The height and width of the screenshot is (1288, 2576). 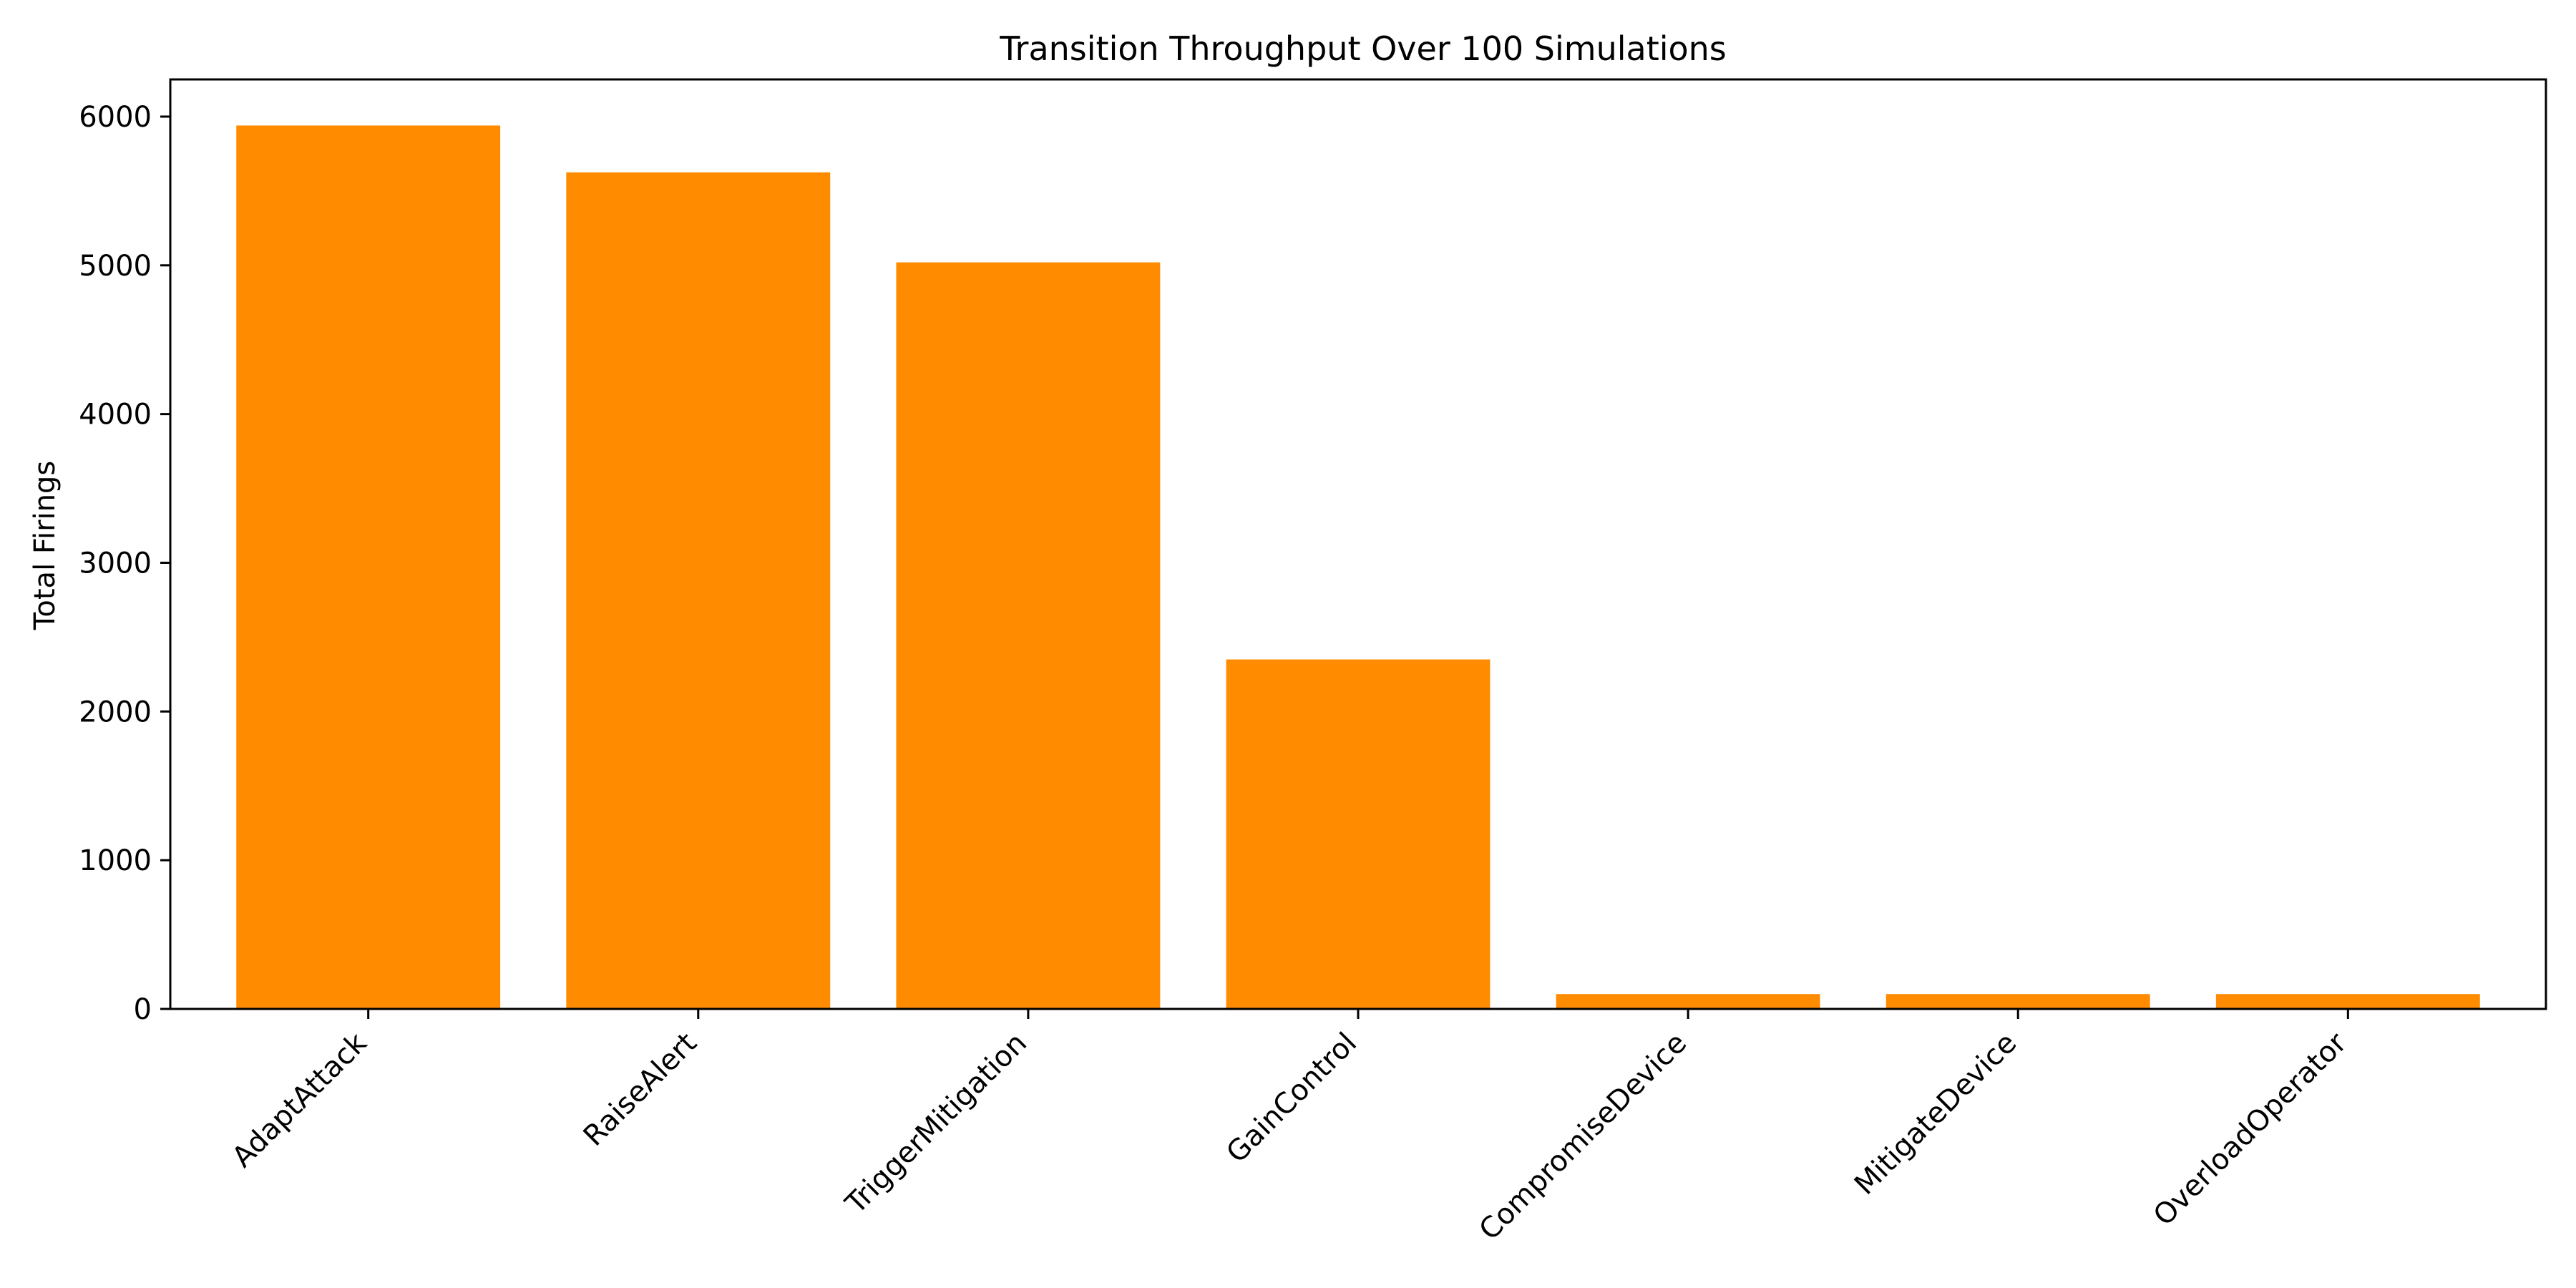 I want to click on y-tick-label: 2000, so click(x=115, y=712).